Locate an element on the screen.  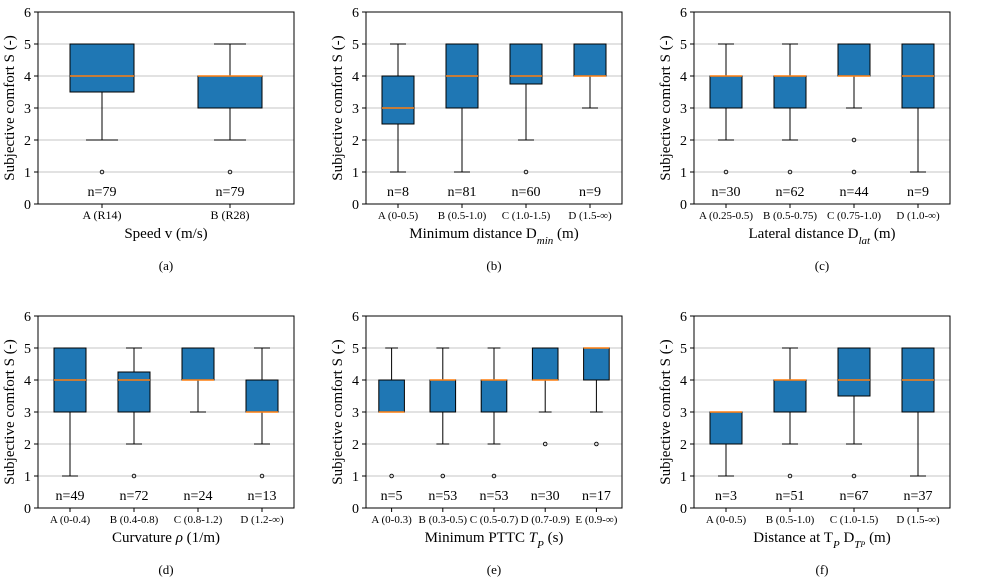
x-axis-label: Speed v (m/s) is located at coordinates (165, 234).